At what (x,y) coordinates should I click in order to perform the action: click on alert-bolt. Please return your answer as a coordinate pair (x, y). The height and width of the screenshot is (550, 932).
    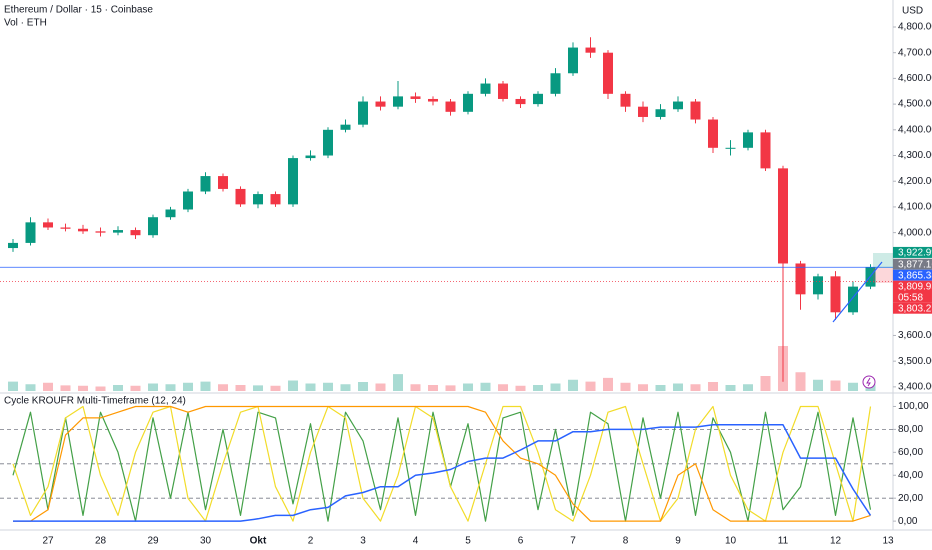
    Looking at the image, I should click on (868, 382).